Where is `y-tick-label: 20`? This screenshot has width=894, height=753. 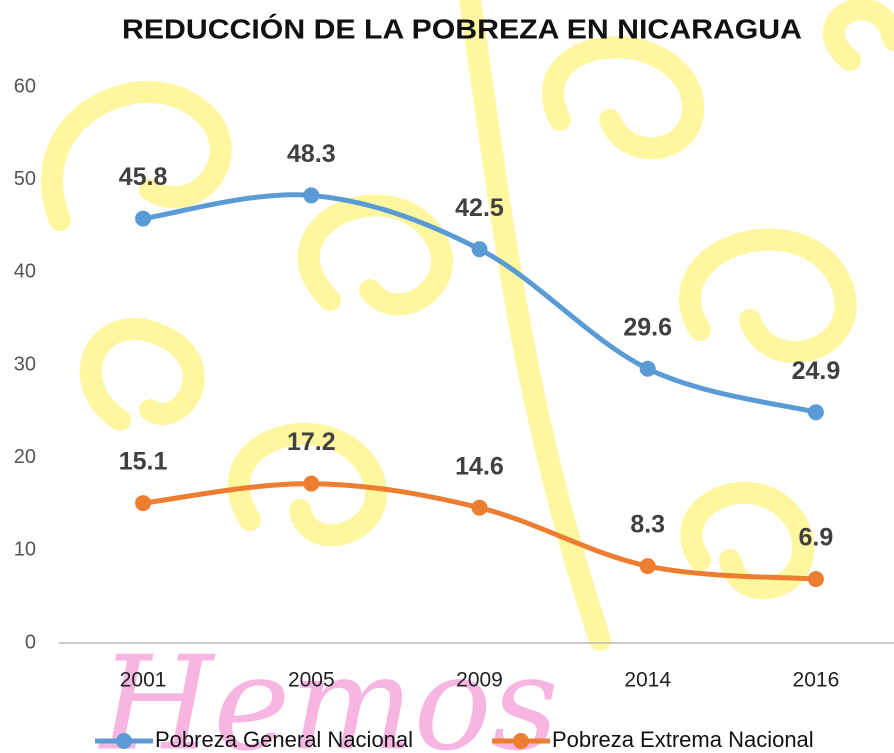
y-tick-label: 20 is located at coordinates (25, 457).